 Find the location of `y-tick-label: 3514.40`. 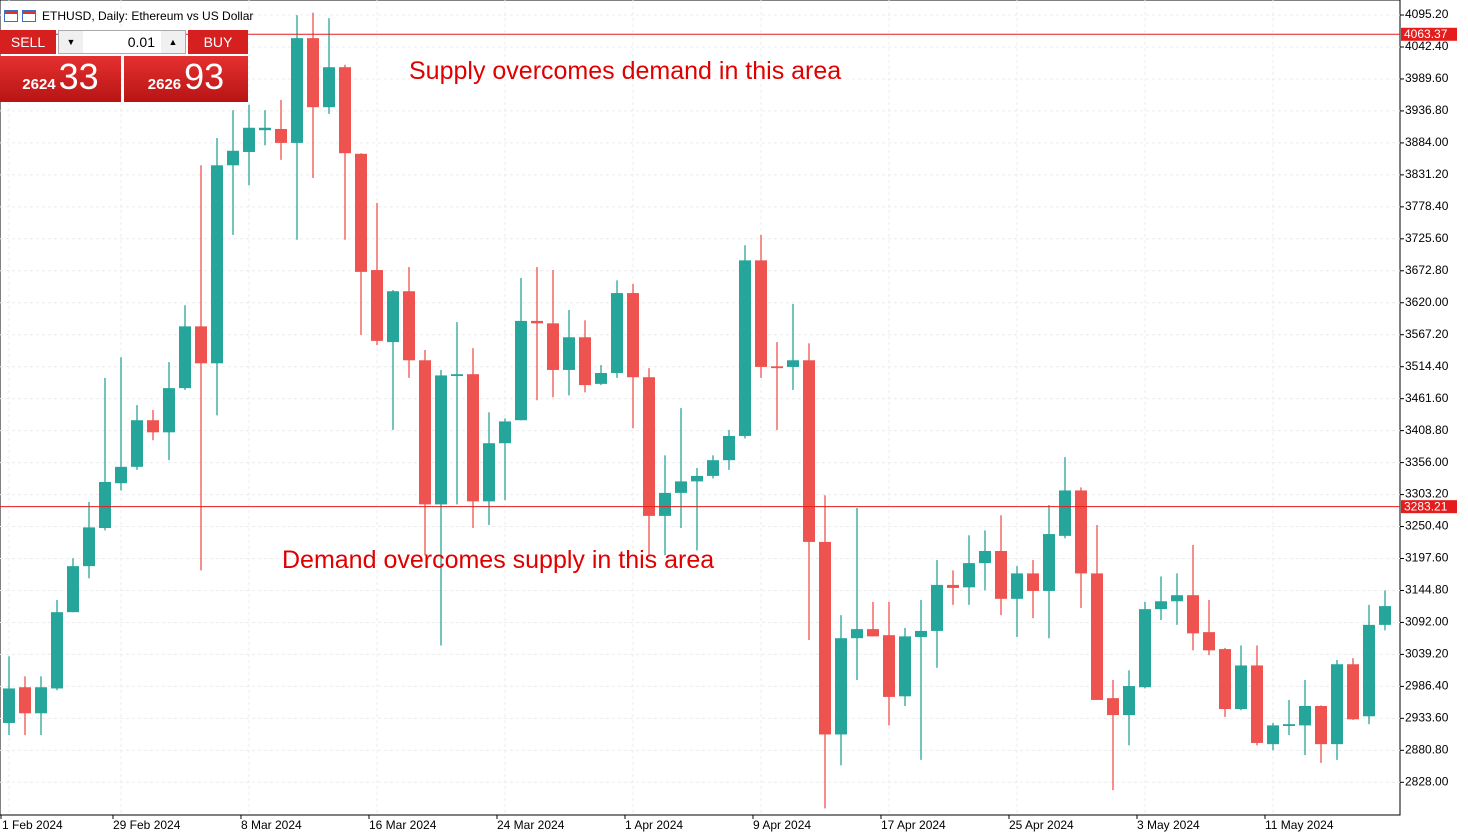

y-tick-label: 3514.40 is located at coordinates (1427, 366).